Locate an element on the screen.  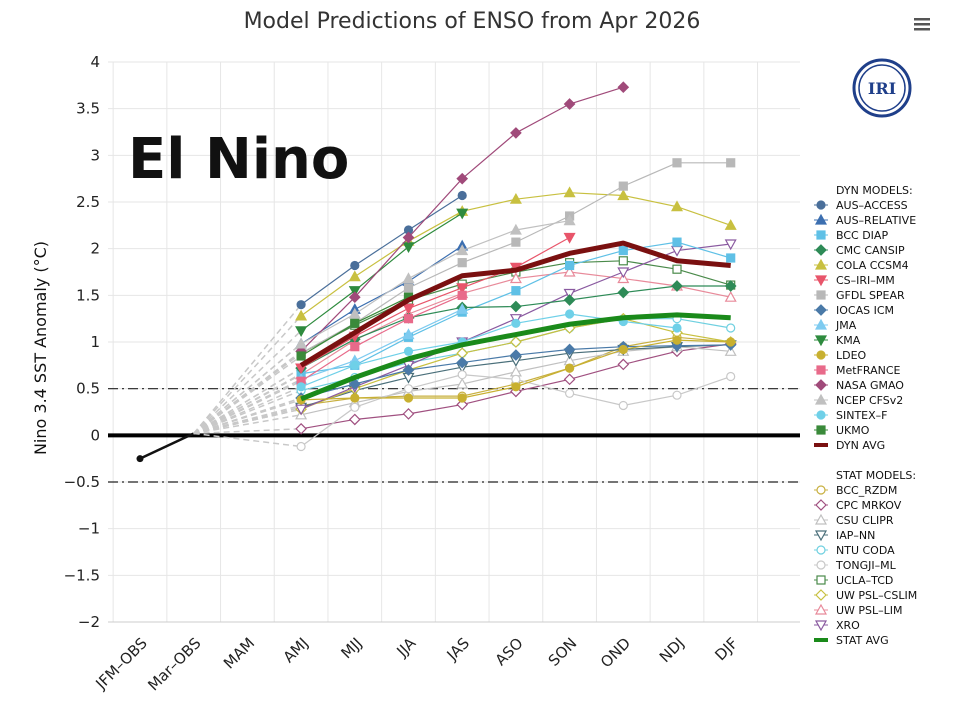
series-dyn-avg is located at coordinates (515, 304).